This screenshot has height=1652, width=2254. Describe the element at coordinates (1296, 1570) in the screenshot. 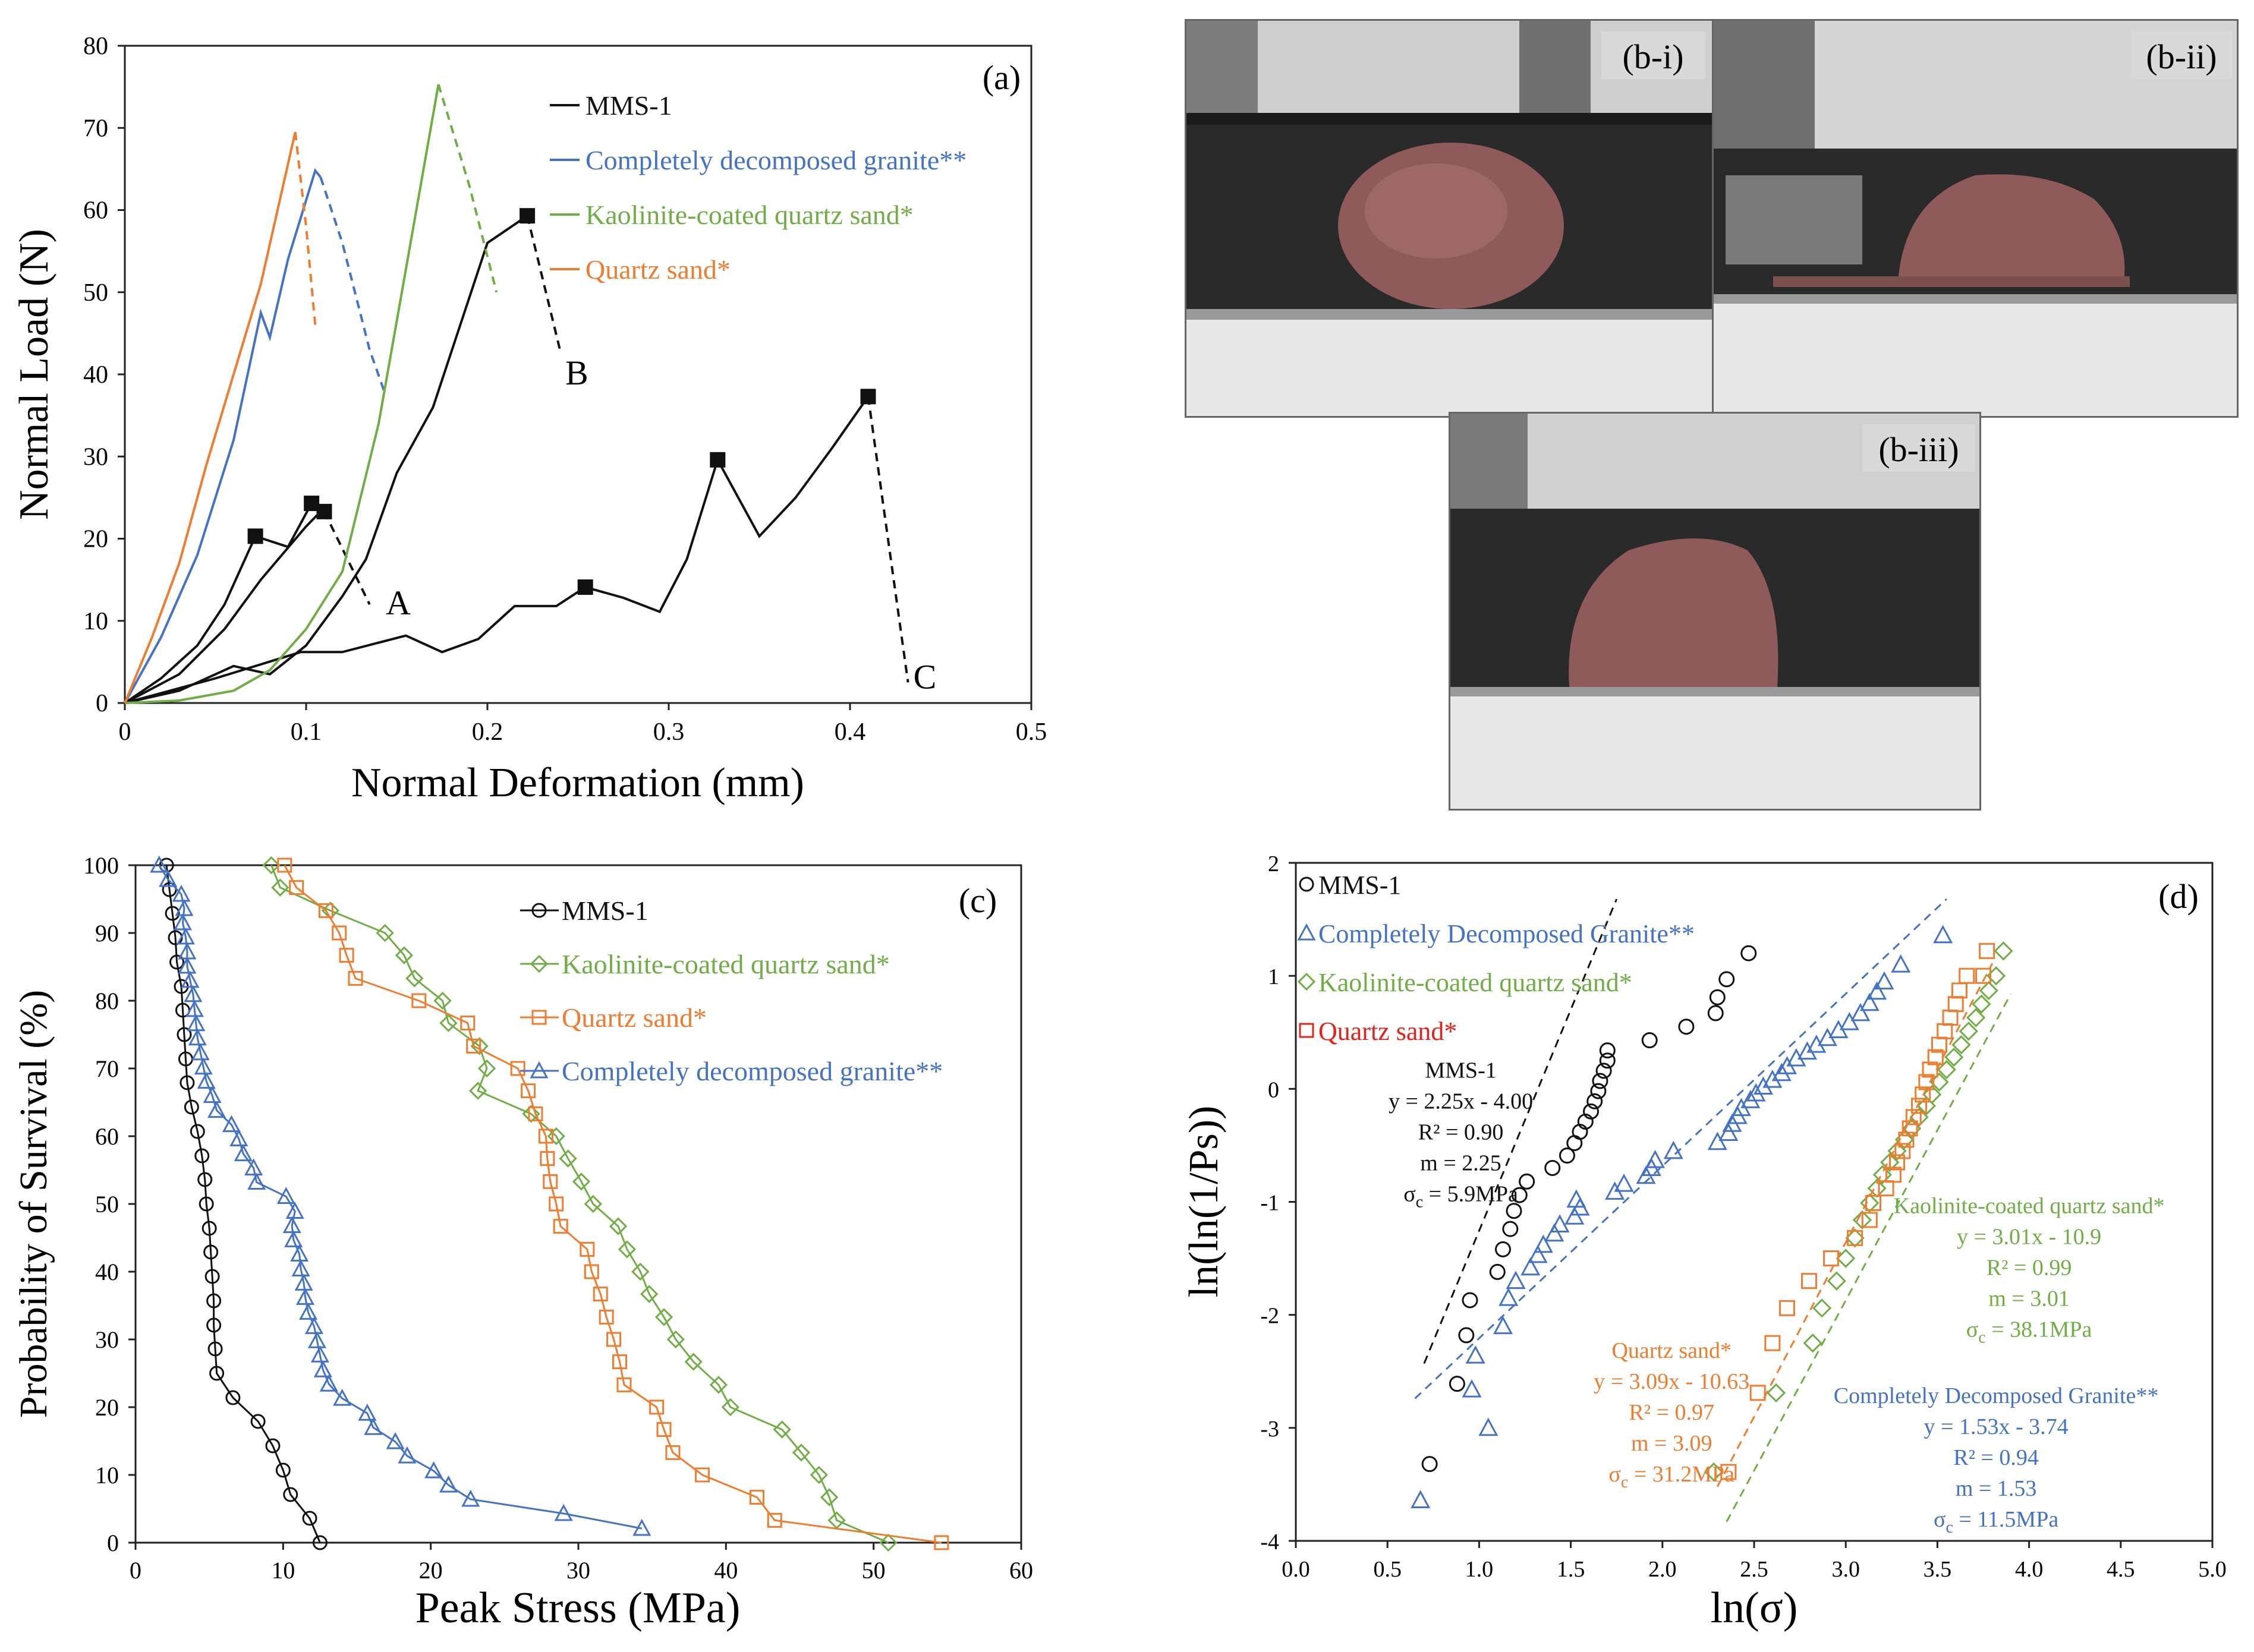

I see `x-tick-label: 0.0` at that location.